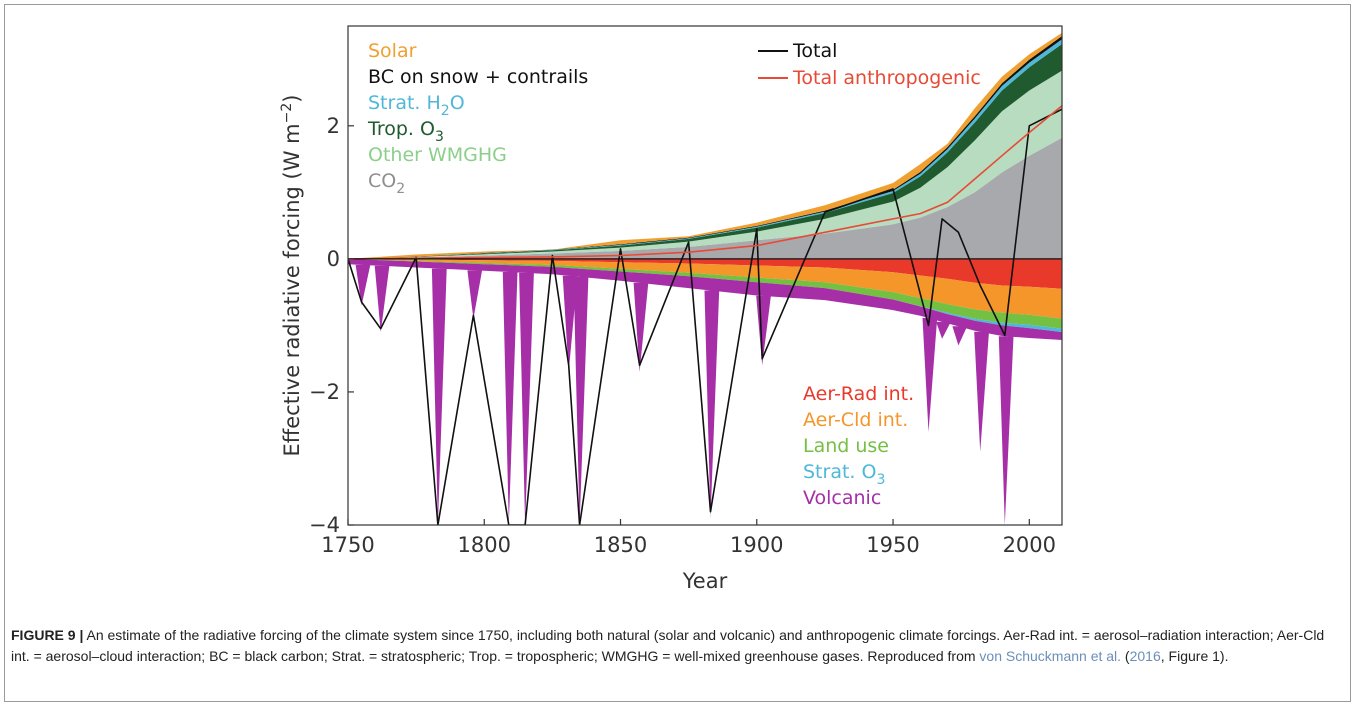 Image resolution: width=1357 pixels, height=710 pixels. What do you see at coordinates (291, 276) in the screenshot?
I see `y-axis-label: Effective radiative forcing (W m−2)` at bounding box center [291, 276].